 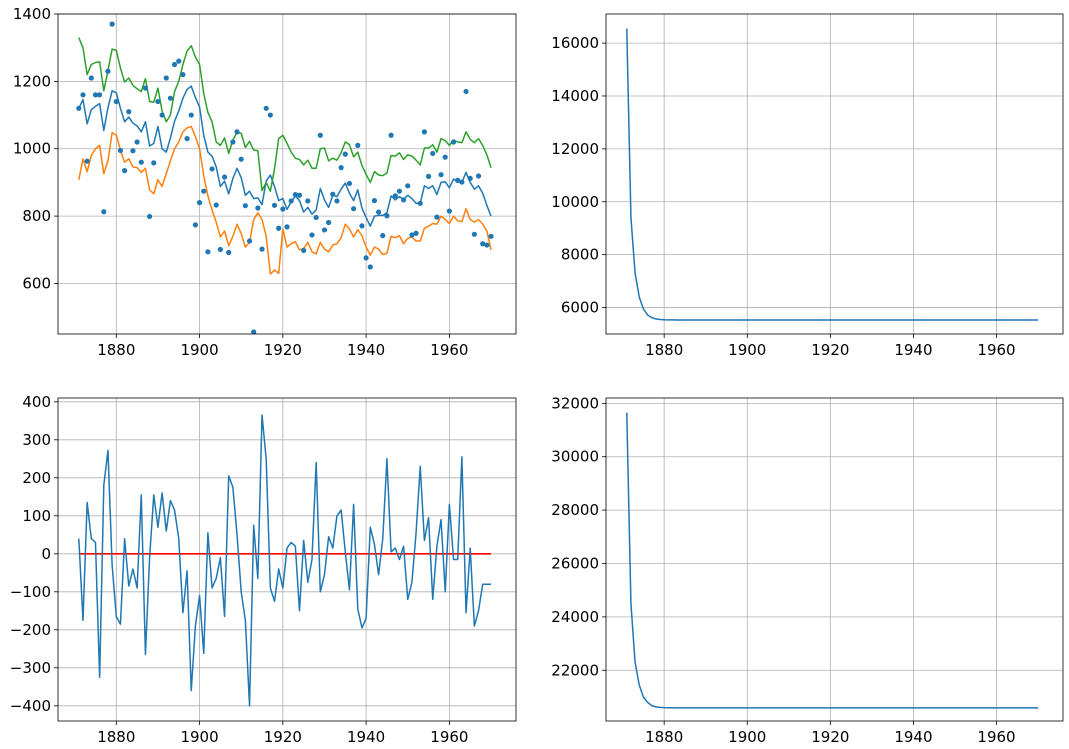 I want to click on y-tick-label: 1400, so click(x=32, y=14).